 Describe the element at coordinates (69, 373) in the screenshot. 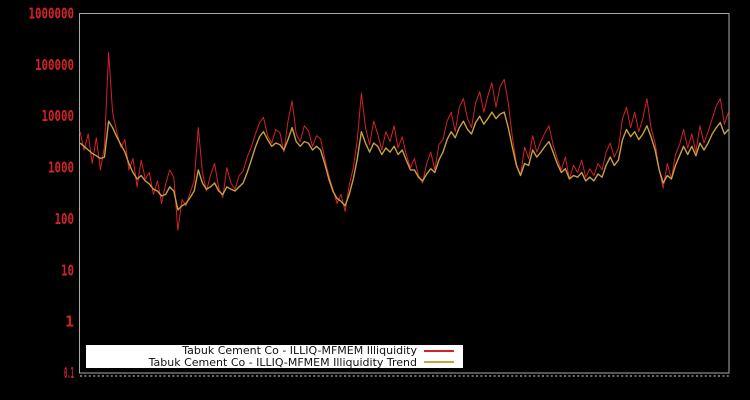

I see `y-tick-label: 0.1` at that location.